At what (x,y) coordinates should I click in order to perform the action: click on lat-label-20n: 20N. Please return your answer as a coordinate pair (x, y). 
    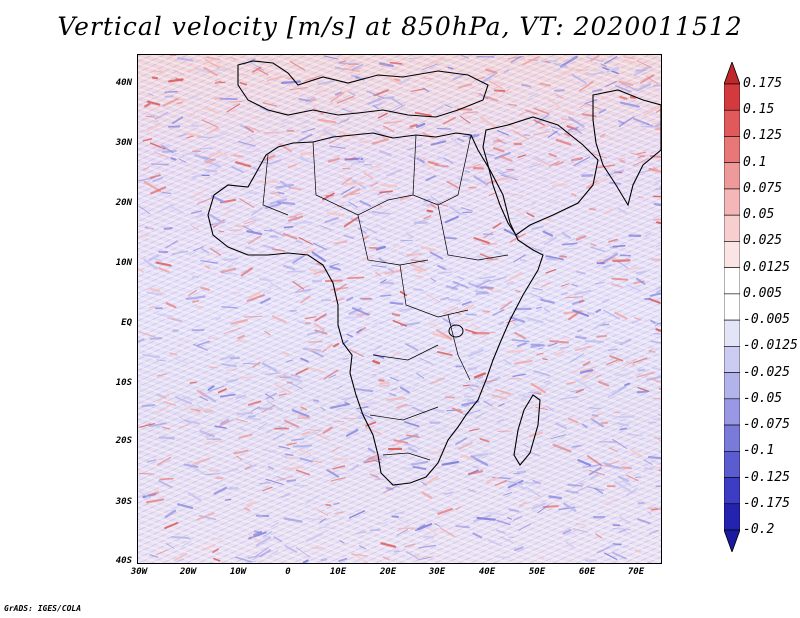
    Looking at the image, I should click on (123, 203).